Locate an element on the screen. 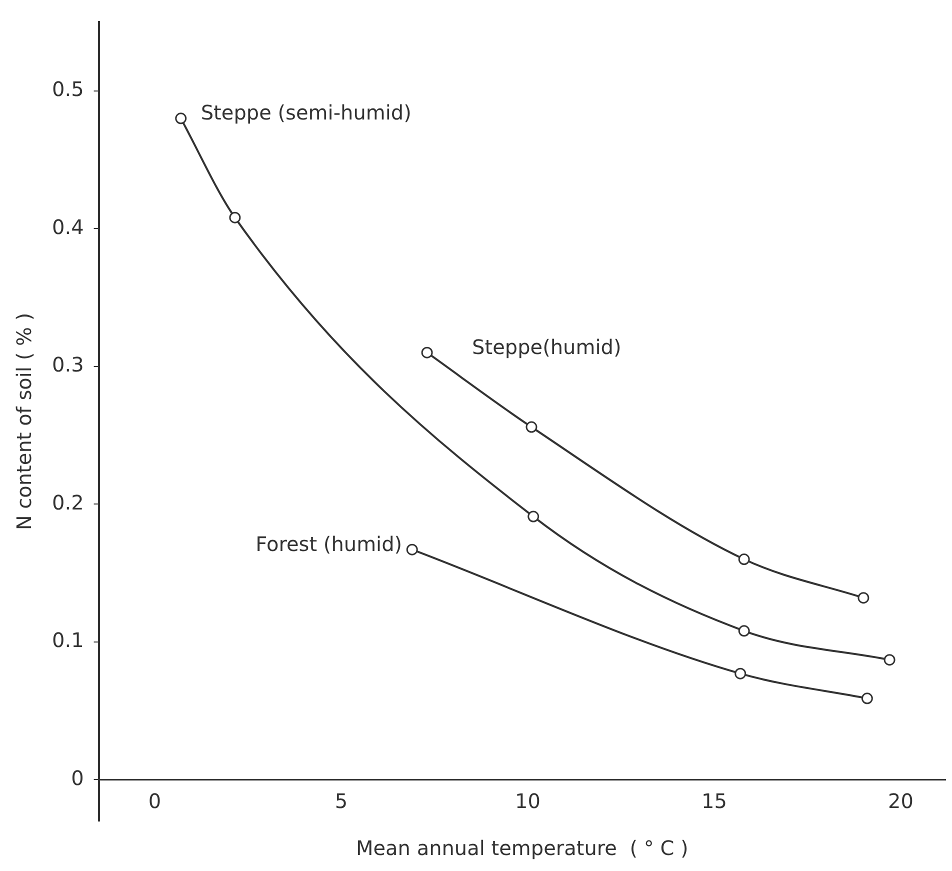  series-label: Forest (humid) is located at coordinates (329, 544).